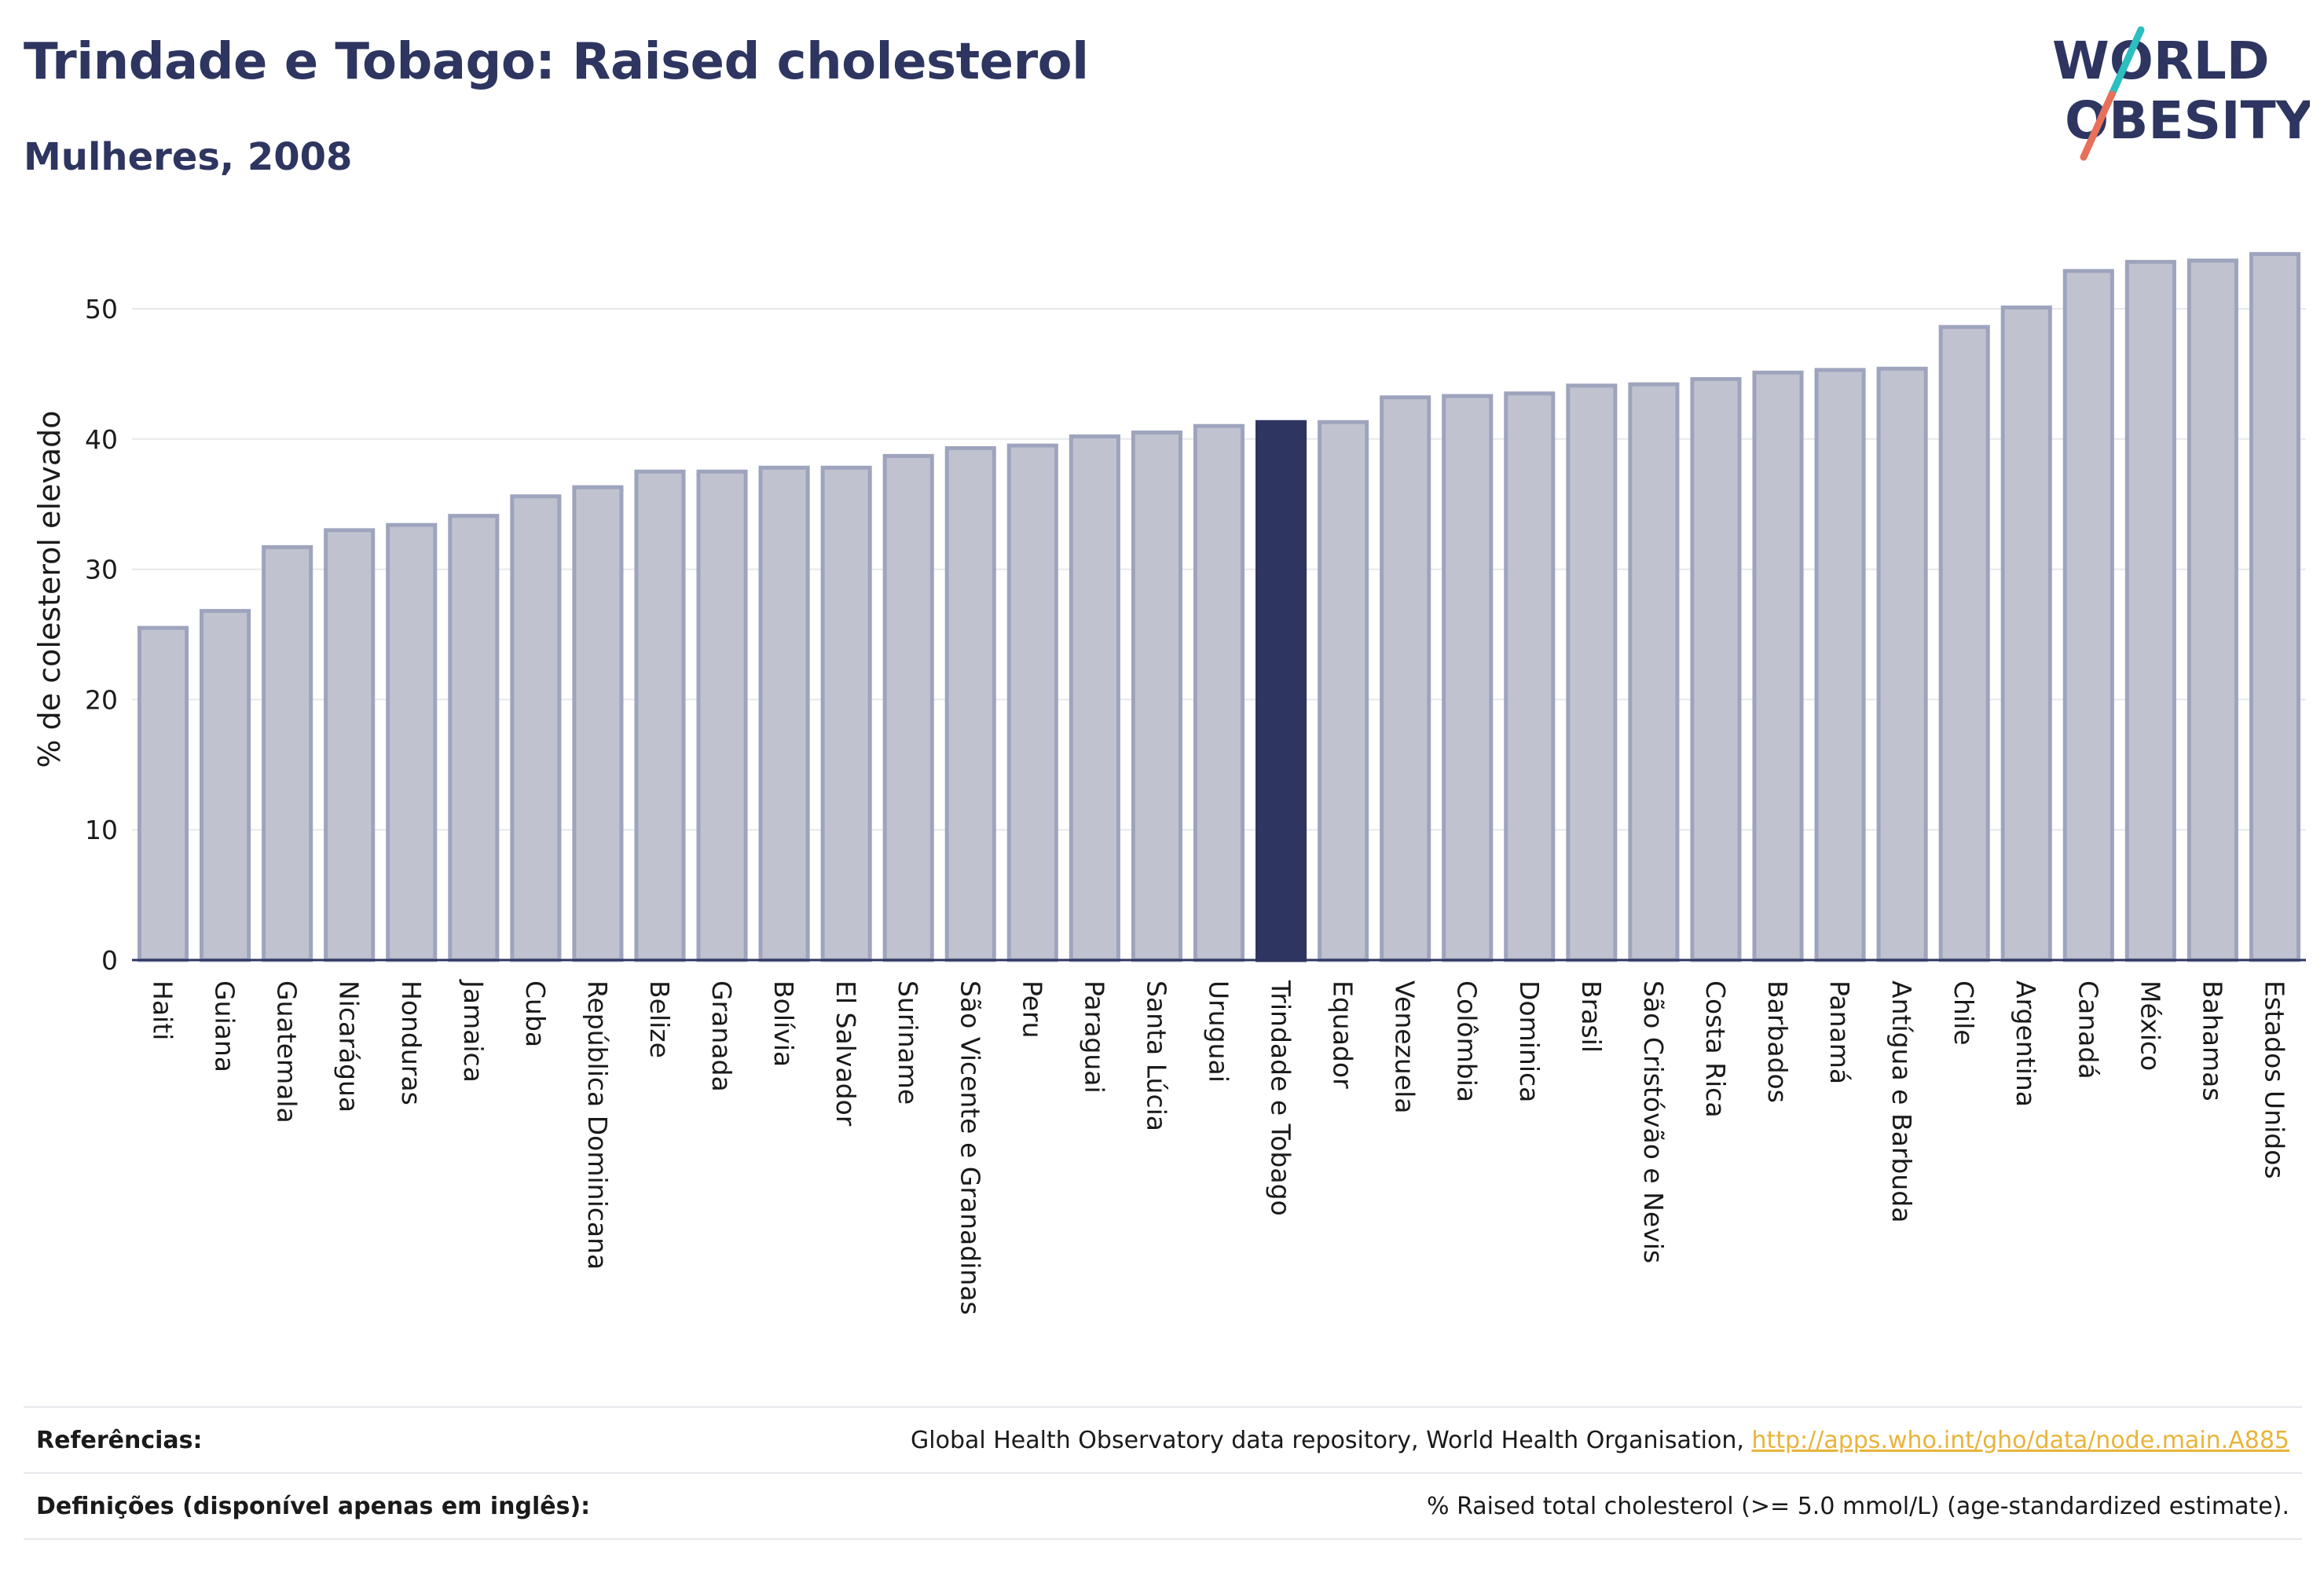 The image size is (2324, 1576). What do you see at coordinates (1653, 1121) in the screenshot?
I see `x-tick-label: São Cristóvão e Nevis` at bounding box center [1653, 1121].